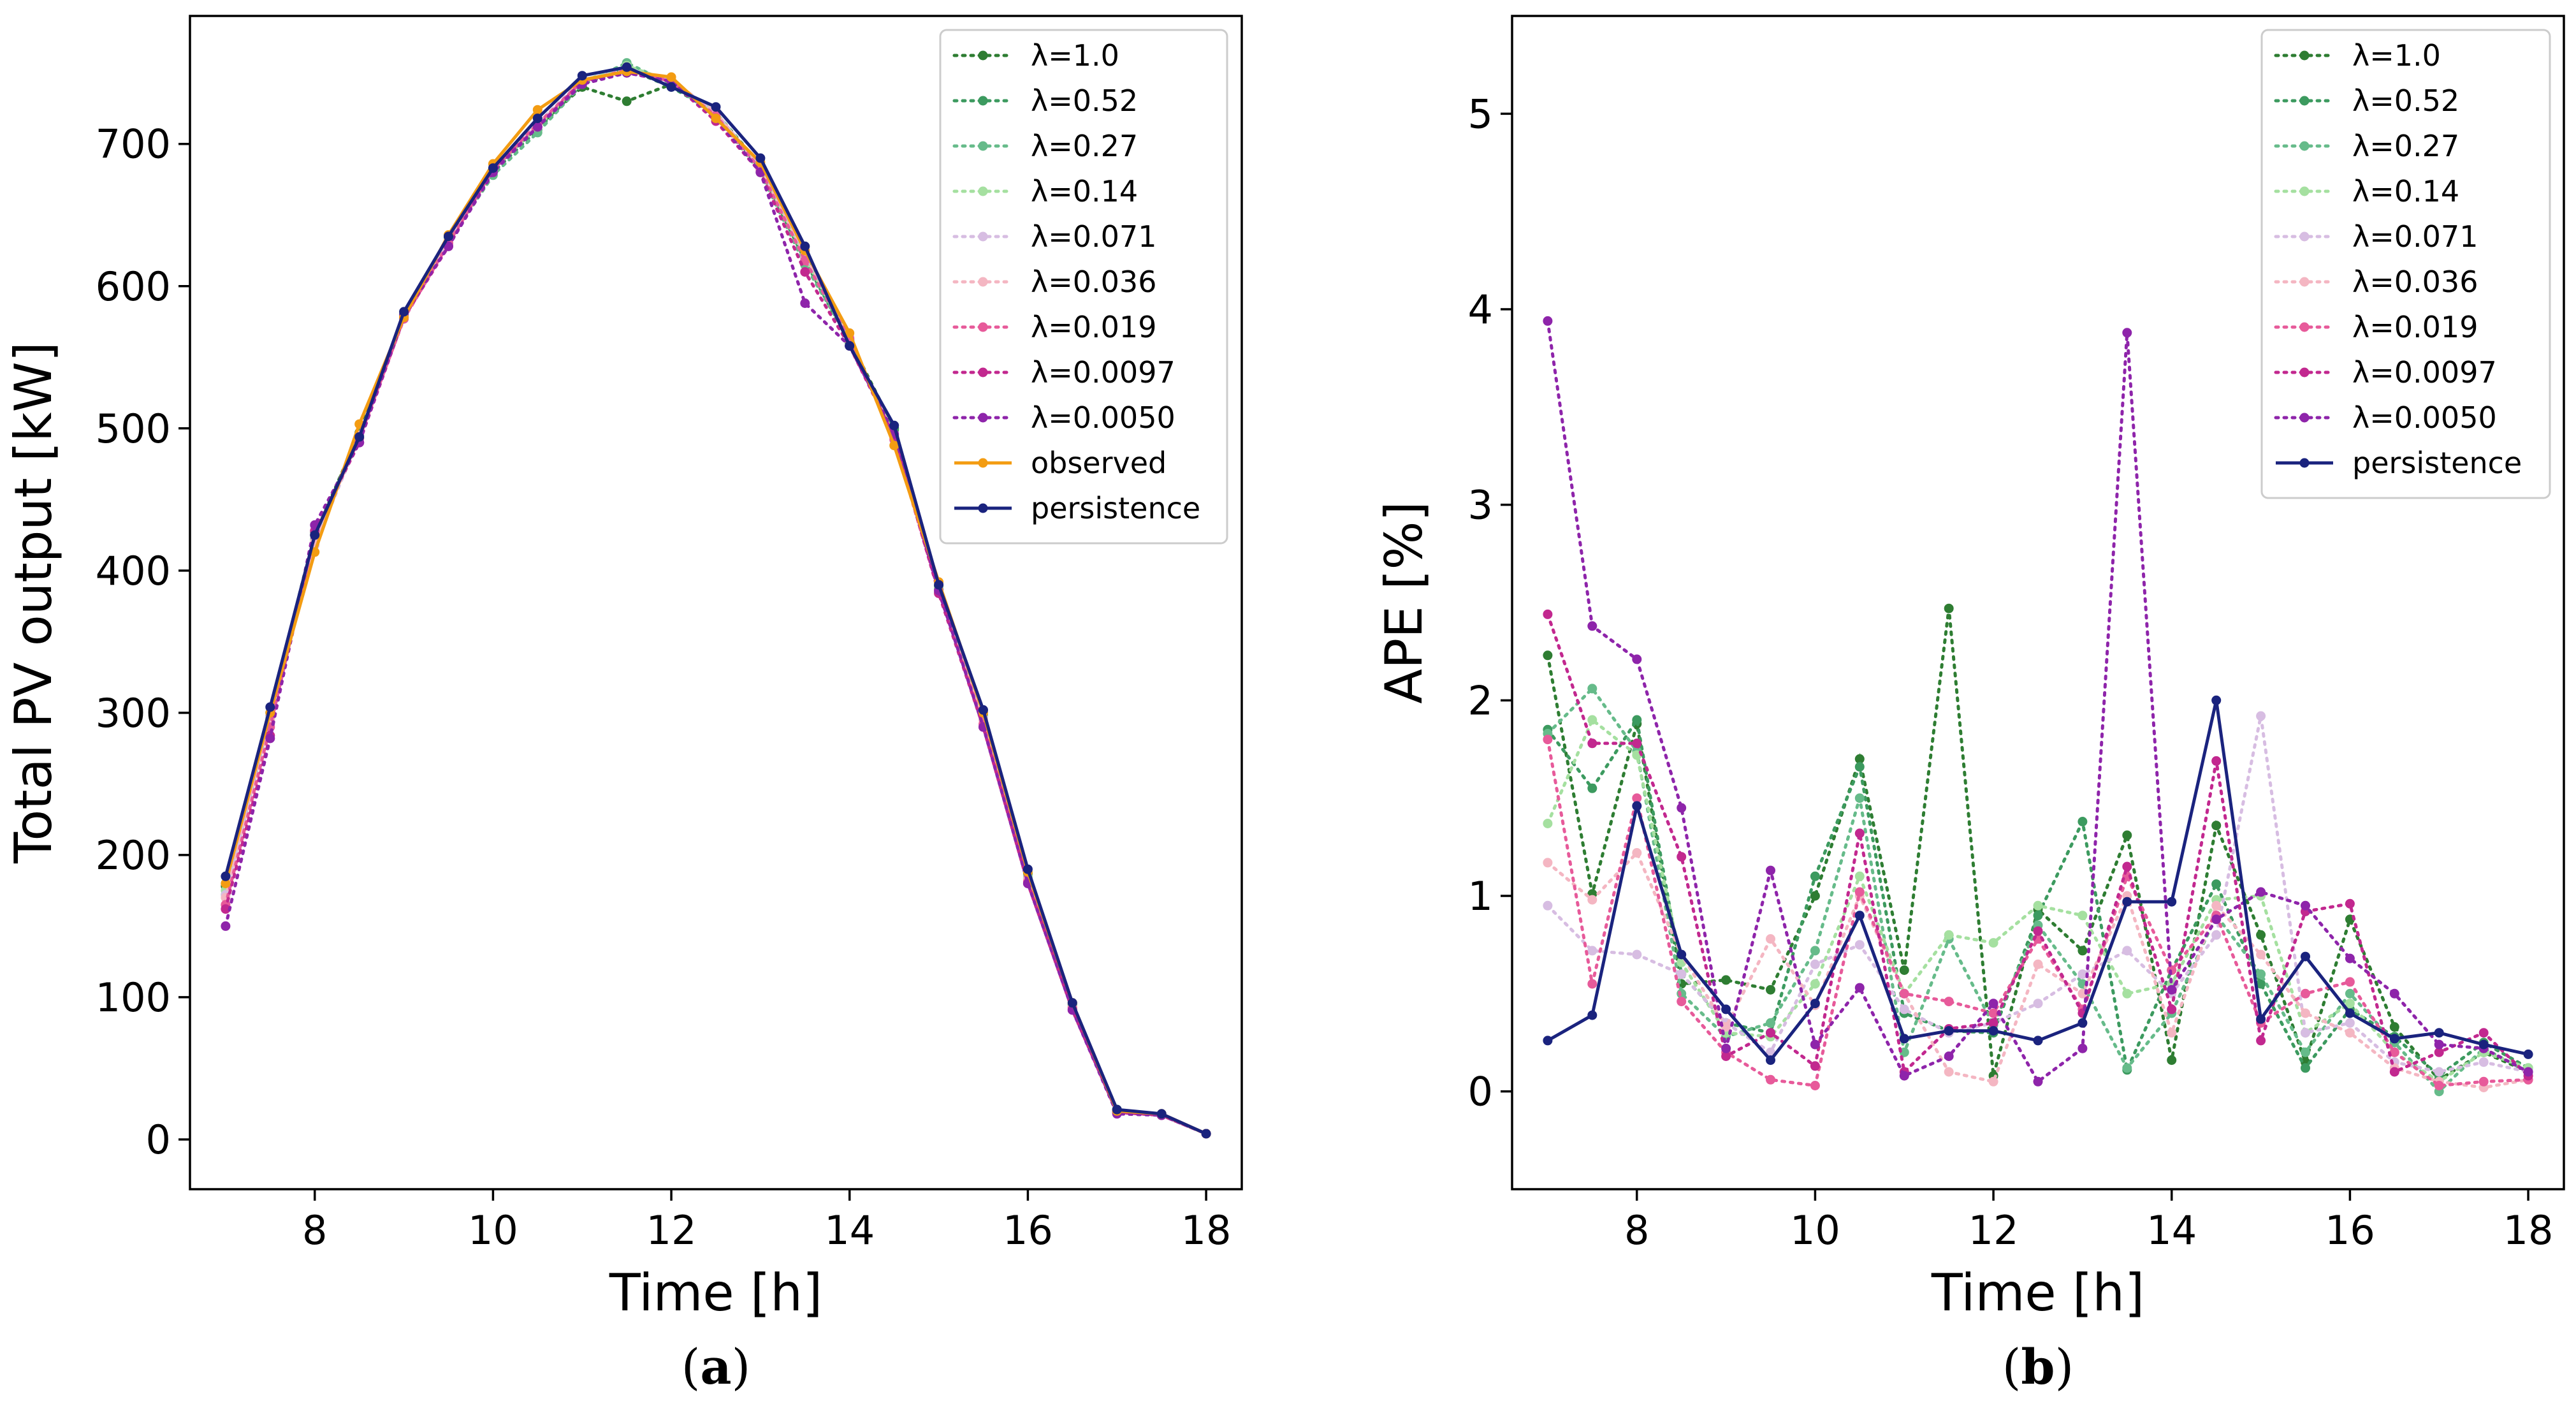 The width and height of the screenshot is (2576, 1406). What do you see at coordinates (1084, 101) in the screenshot?
I see `legend-label: λ=0.52` at bounding box center [1084, 101].